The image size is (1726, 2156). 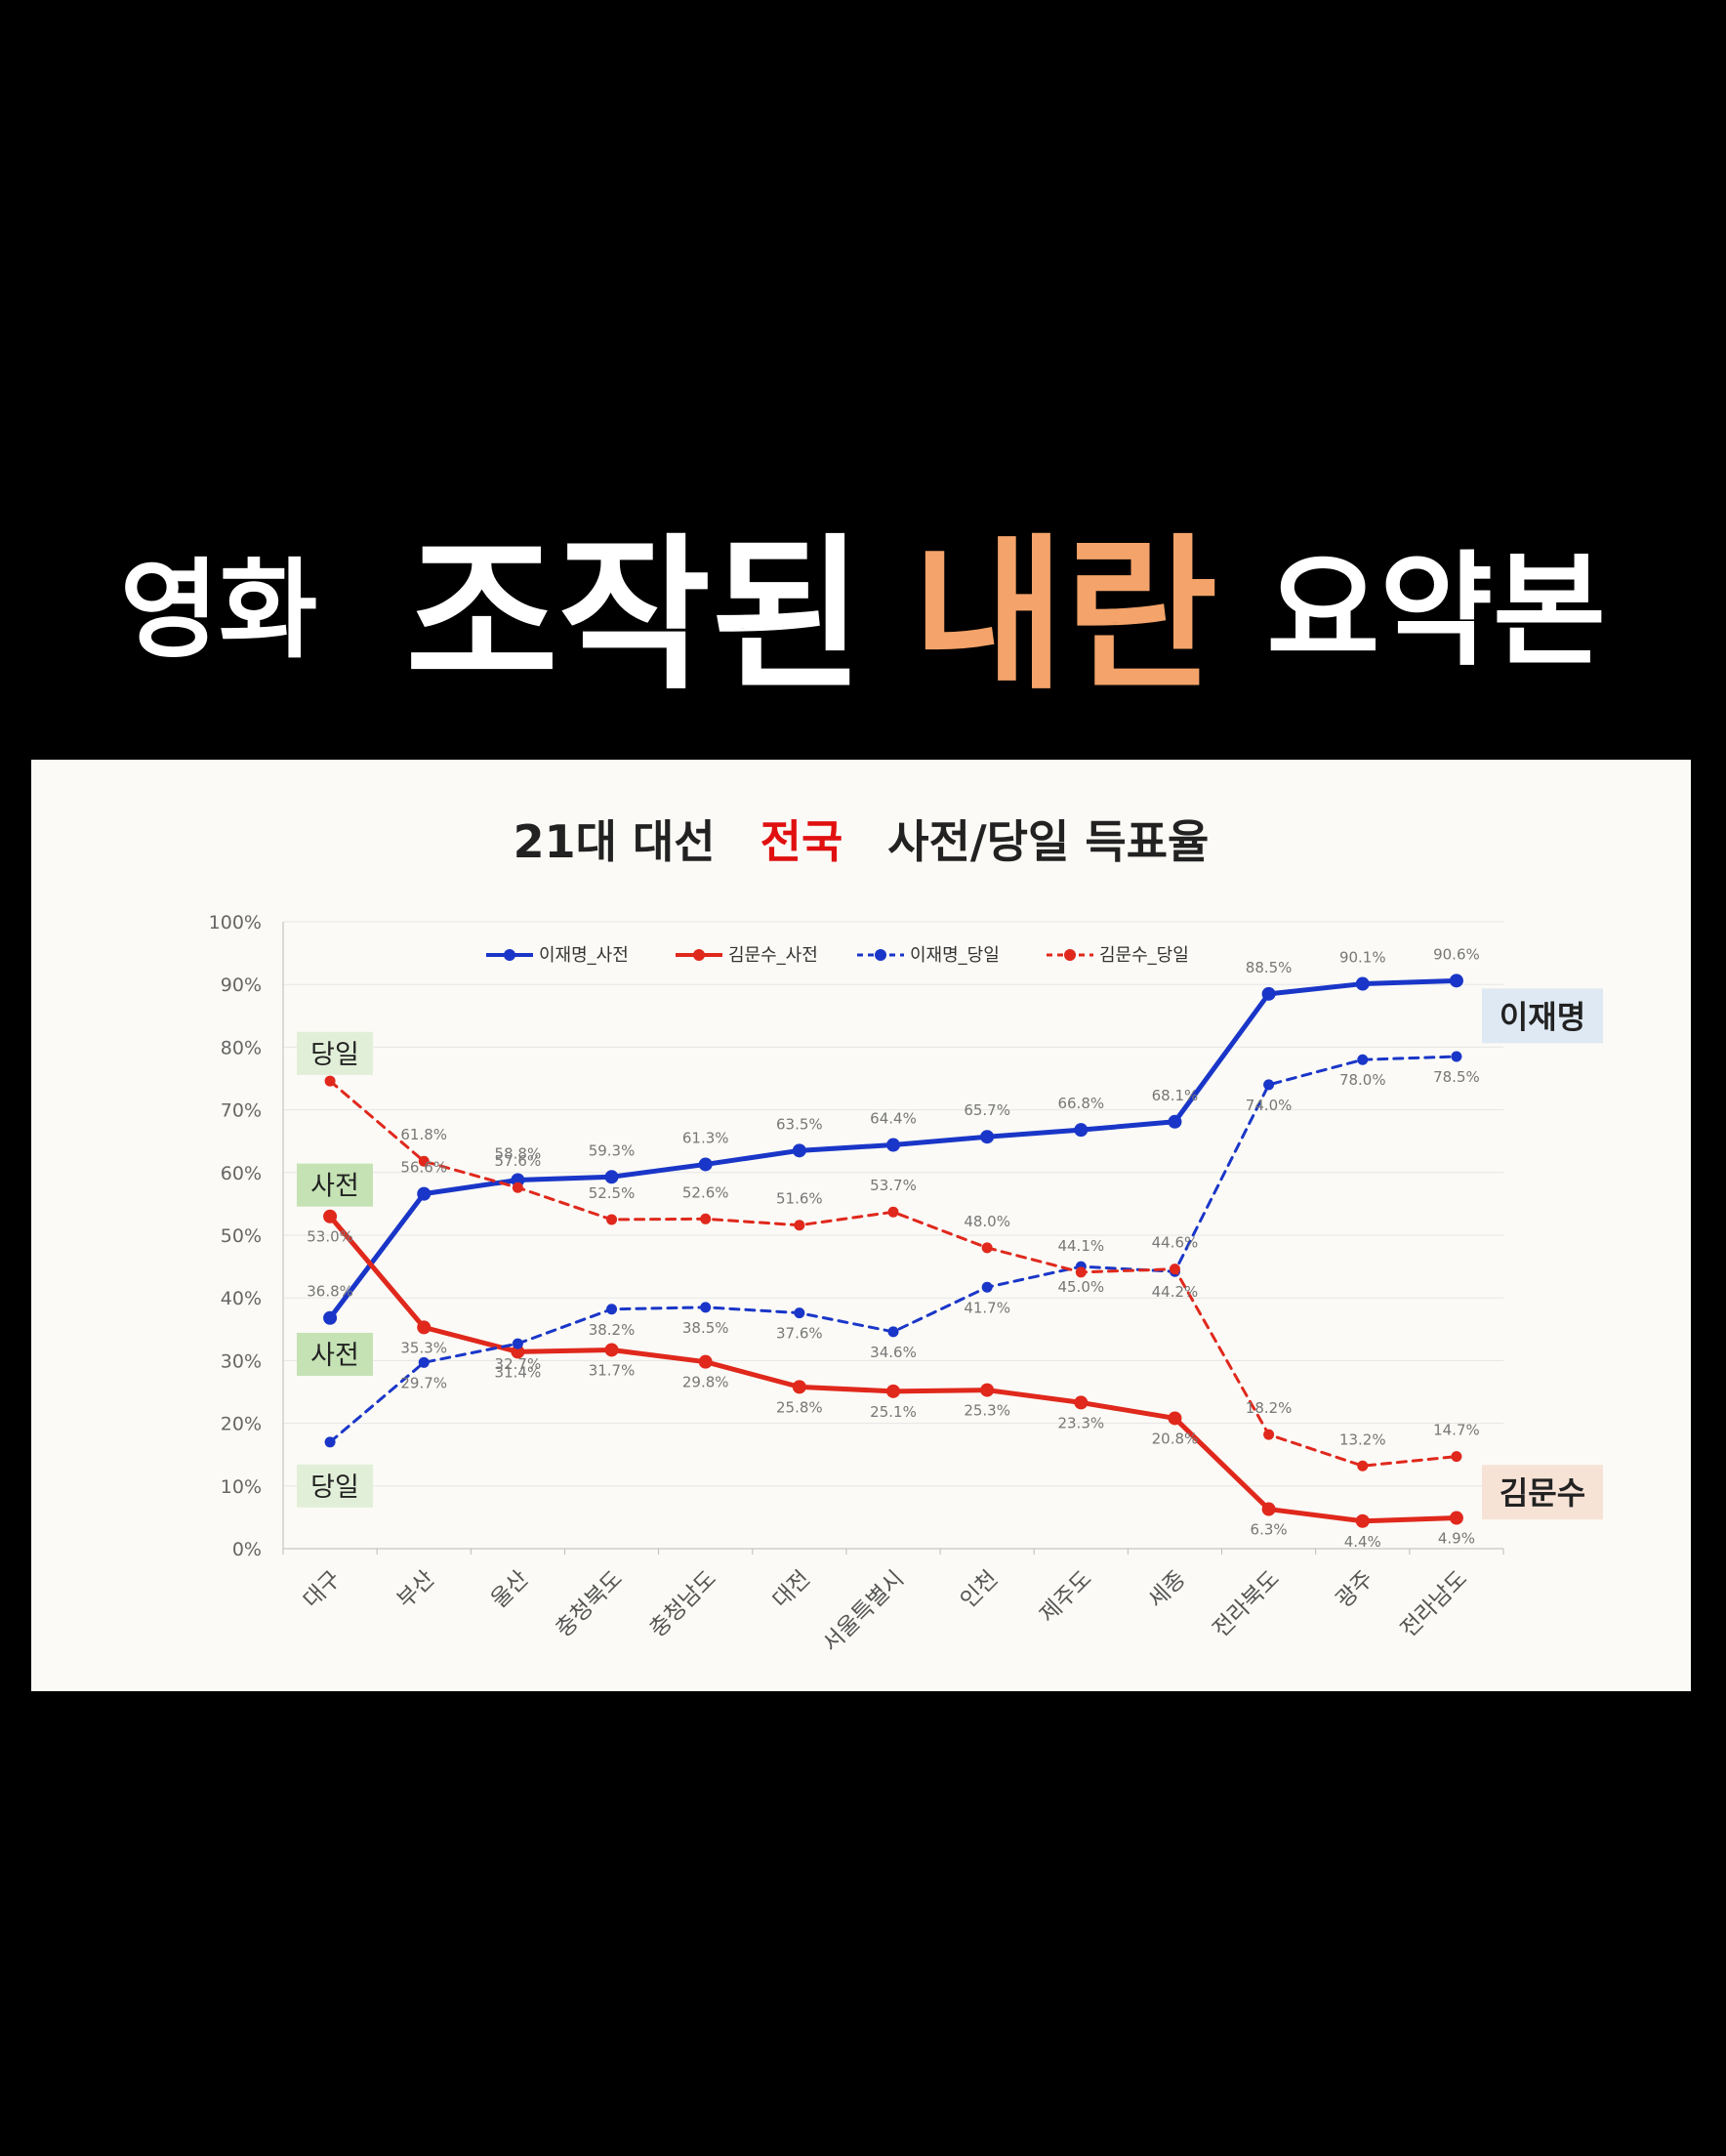 I want to click on legend-label: 김문수_사전, so click(x=773, y=956).